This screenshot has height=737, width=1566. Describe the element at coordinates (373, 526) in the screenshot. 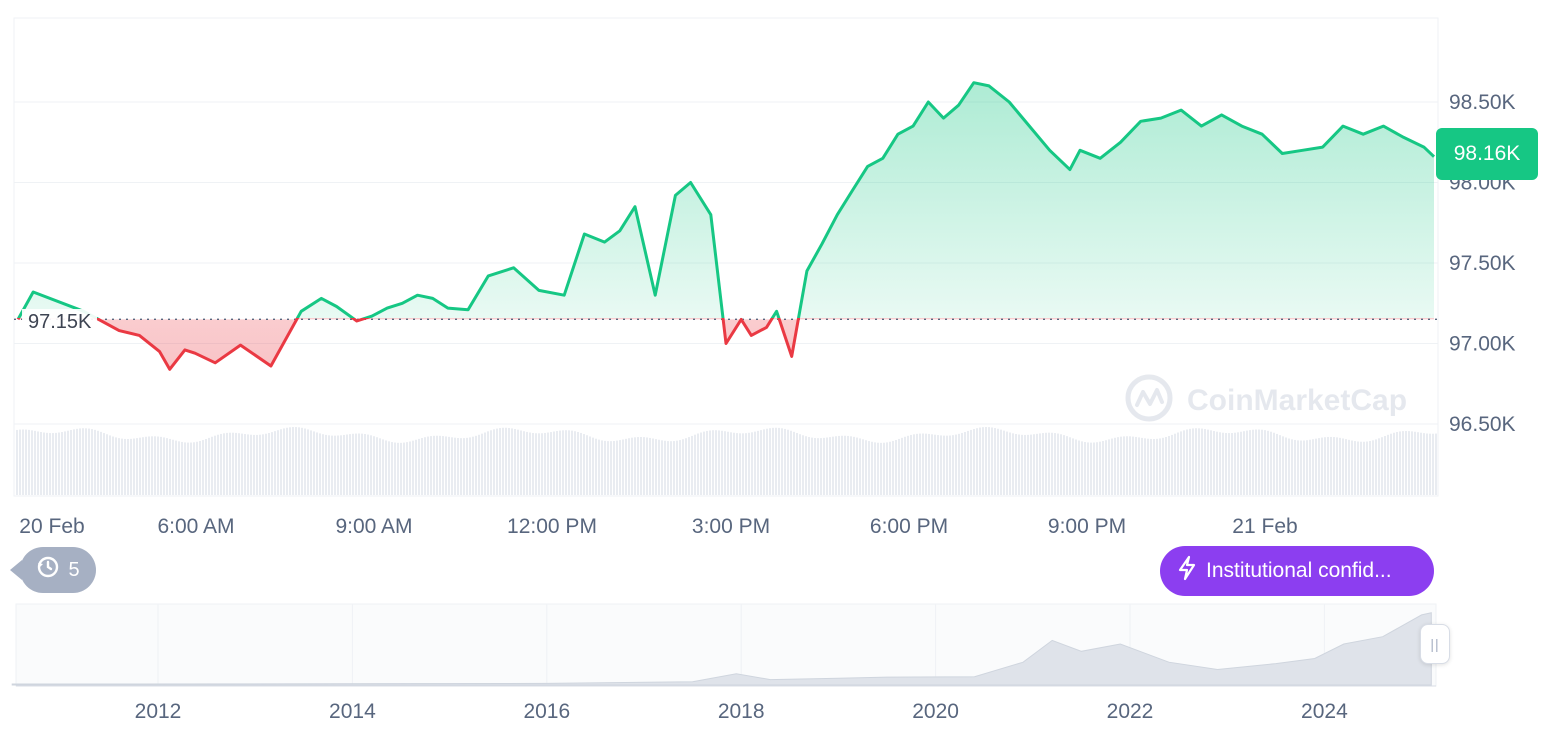

I see `x-tick-label: 9:00 AM` at that location.